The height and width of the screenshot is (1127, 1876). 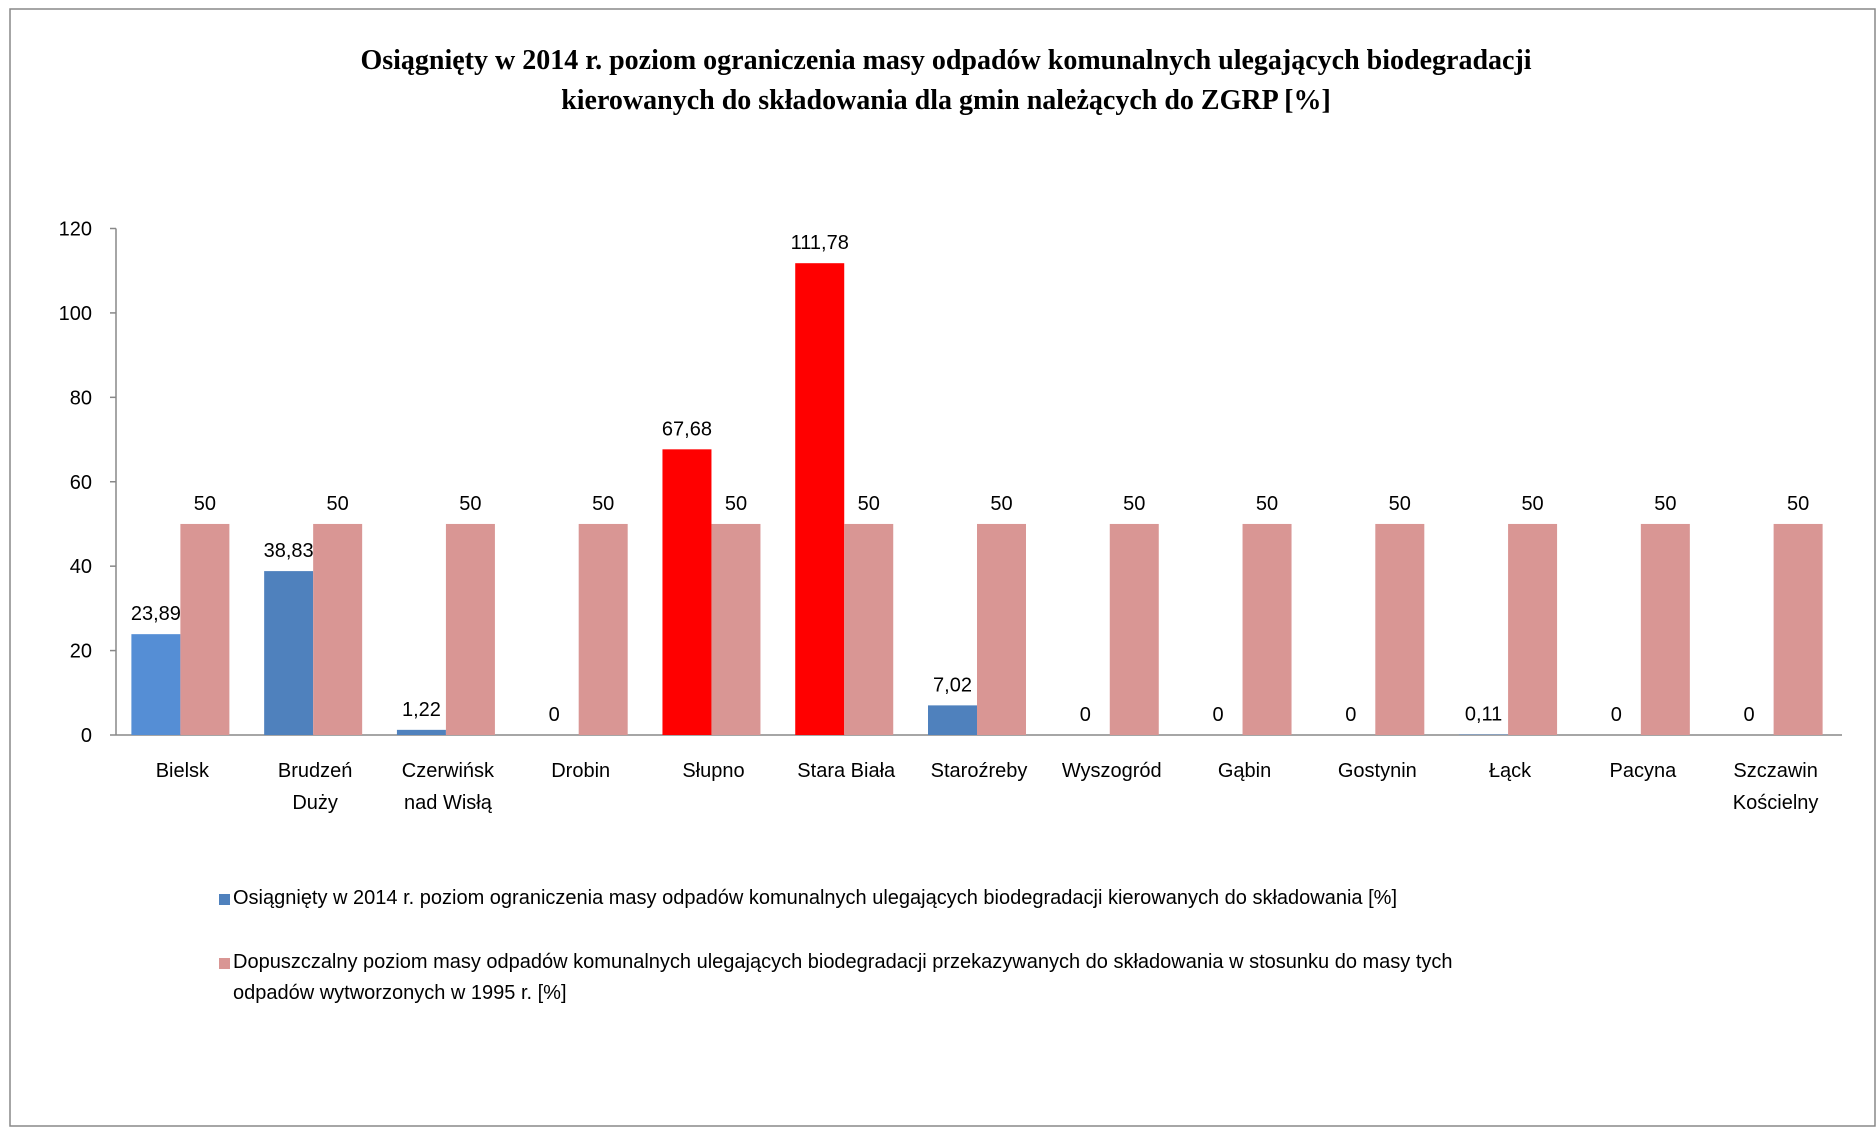 What do you see at coordinates (289, 551) in the screenshot?
I see `data-label: 38,83` at bounding box center [289, 551].